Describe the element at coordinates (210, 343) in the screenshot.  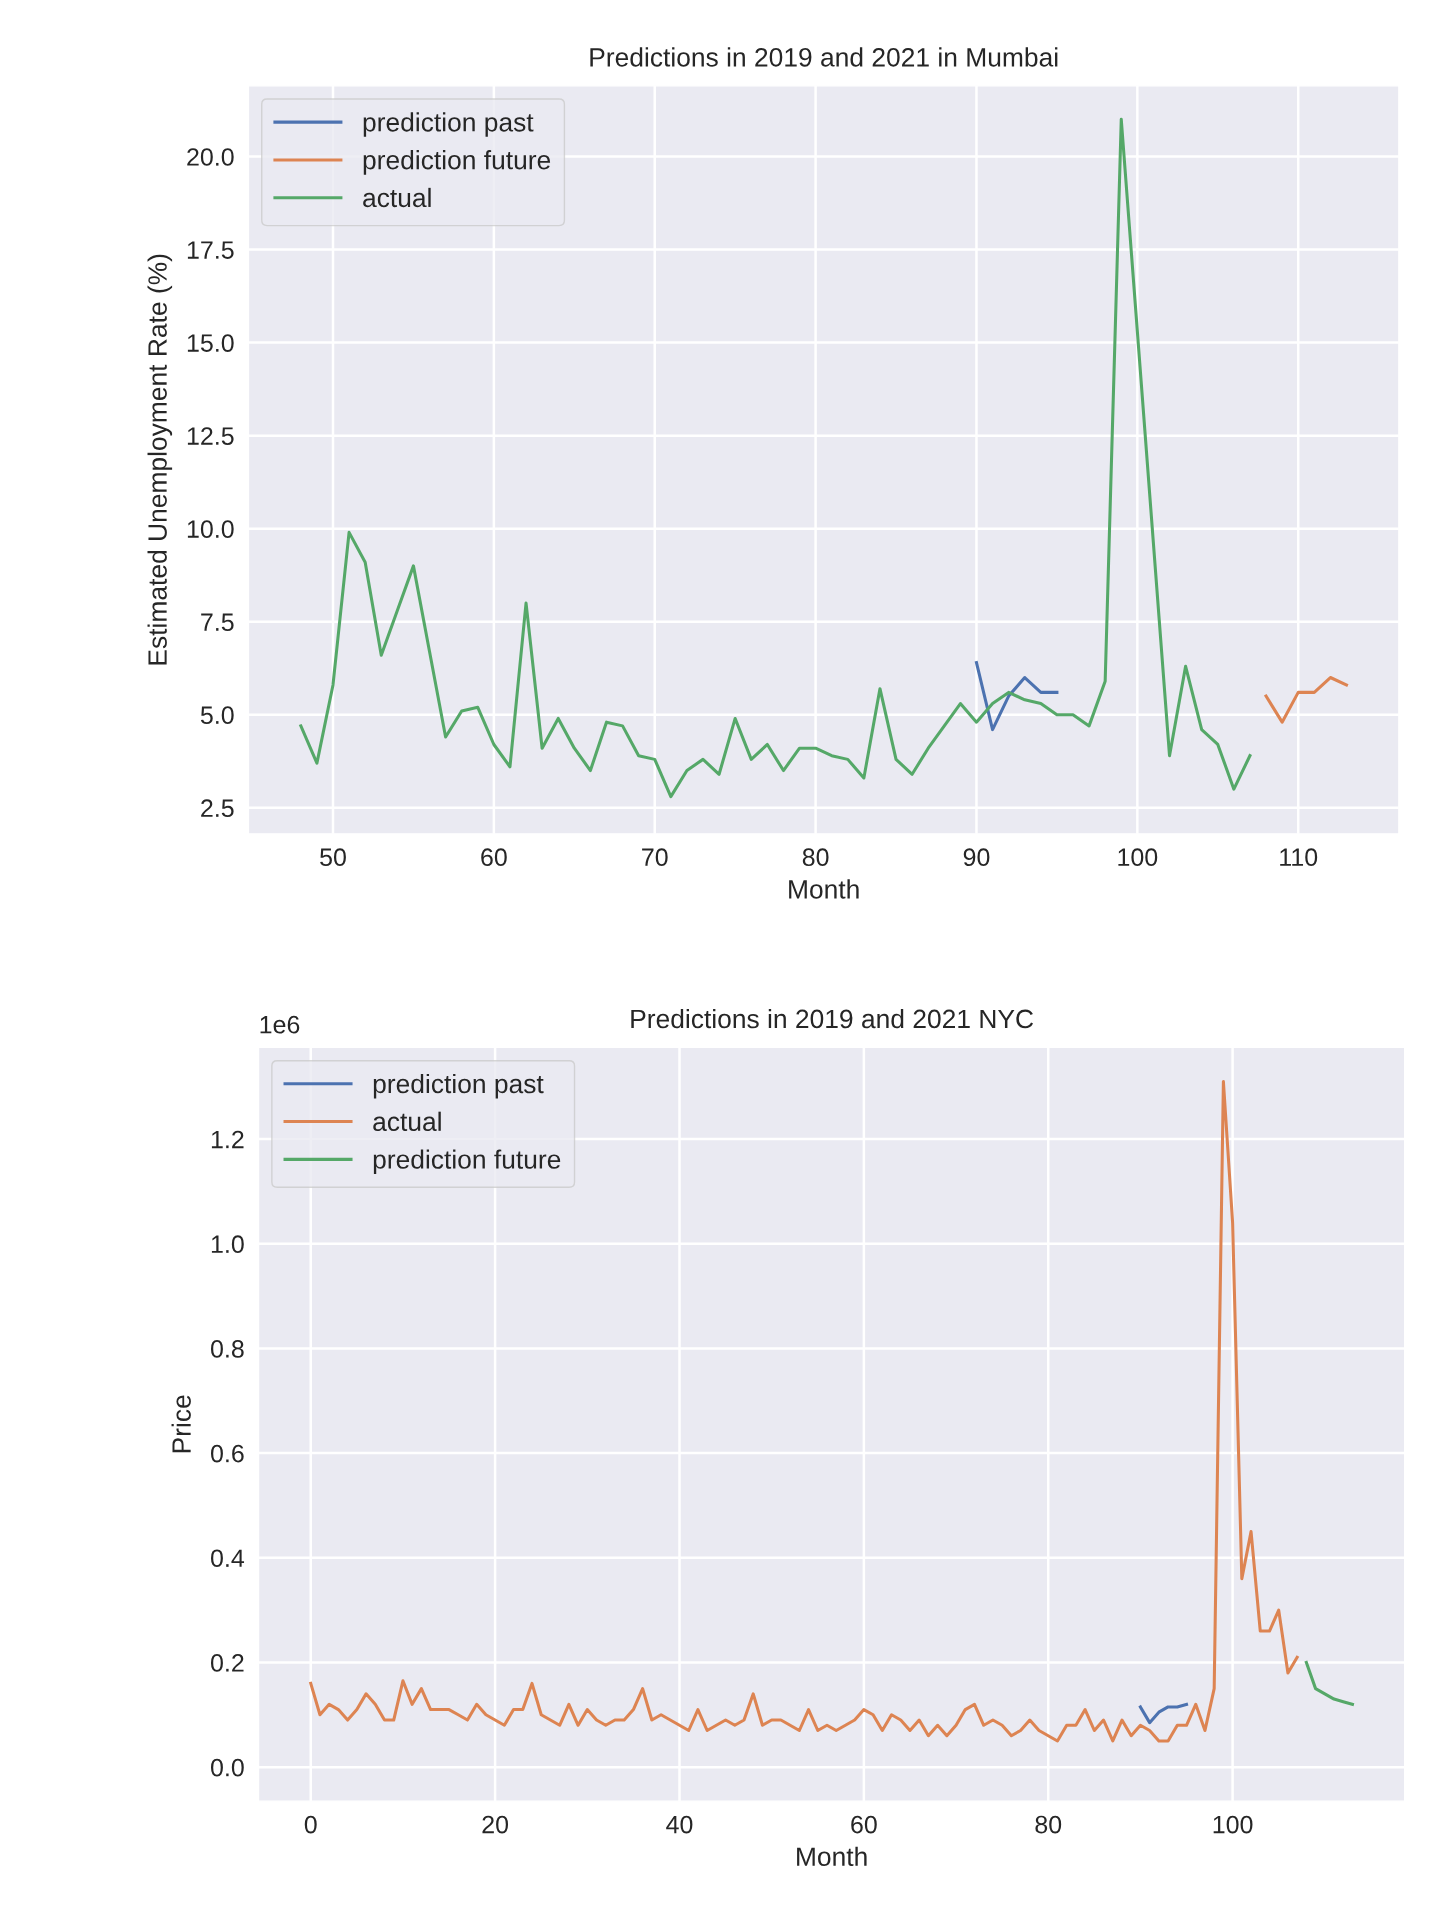
I see `y-tick-label: 15.0` at that location.